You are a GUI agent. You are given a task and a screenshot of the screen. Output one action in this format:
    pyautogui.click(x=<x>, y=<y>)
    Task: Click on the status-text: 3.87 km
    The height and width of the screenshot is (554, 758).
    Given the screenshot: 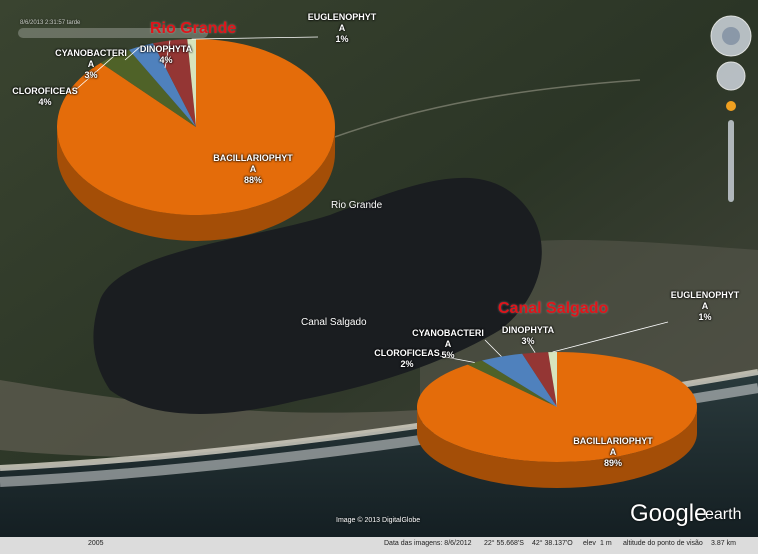 What is the action you would take?
    pyautogui.click(x=723, y=543)
    